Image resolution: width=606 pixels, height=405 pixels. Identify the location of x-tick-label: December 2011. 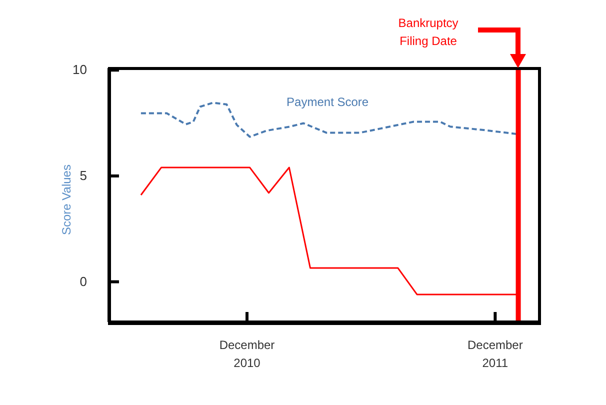
(495, 354).